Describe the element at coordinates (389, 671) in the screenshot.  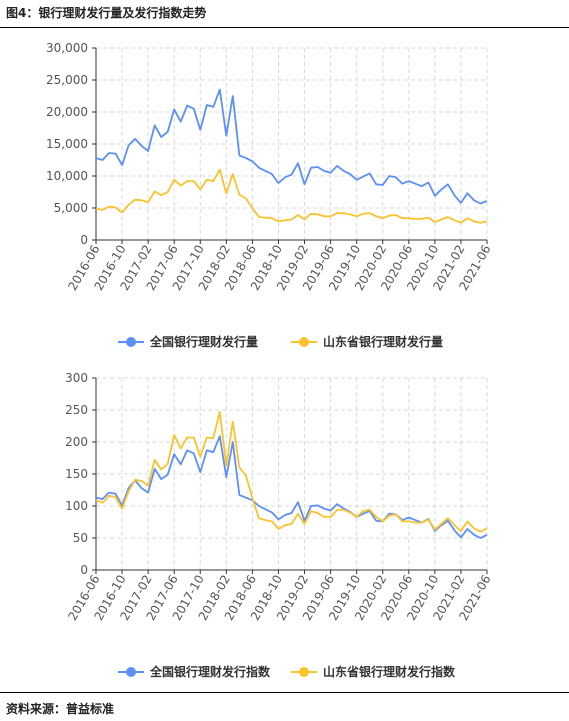
I see `index-legend-label-2: 山东省银行理财发行指数` at that location.